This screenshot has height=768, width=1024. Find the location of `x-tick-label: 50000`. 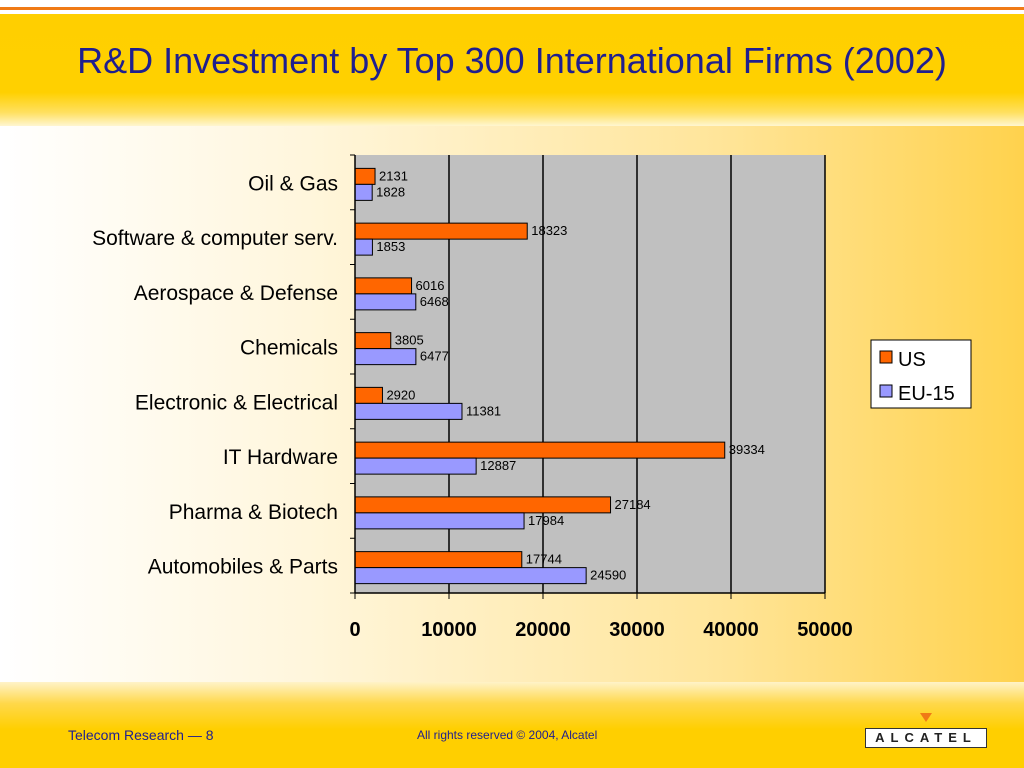

x-tick-label: 50000 is located at coordinates (825, 630).